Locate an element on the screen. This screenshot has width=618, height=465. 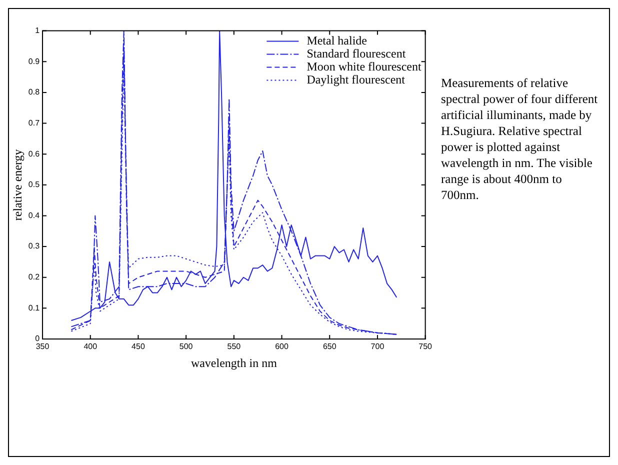
text: Measurements of relative spectral power of four different artificial illuminants, made by H.Sugiura. Relative spectral power is plotted against wavelength in nm. The visible range is about 400nm to 700nm. is located at coordinates (520, 139).